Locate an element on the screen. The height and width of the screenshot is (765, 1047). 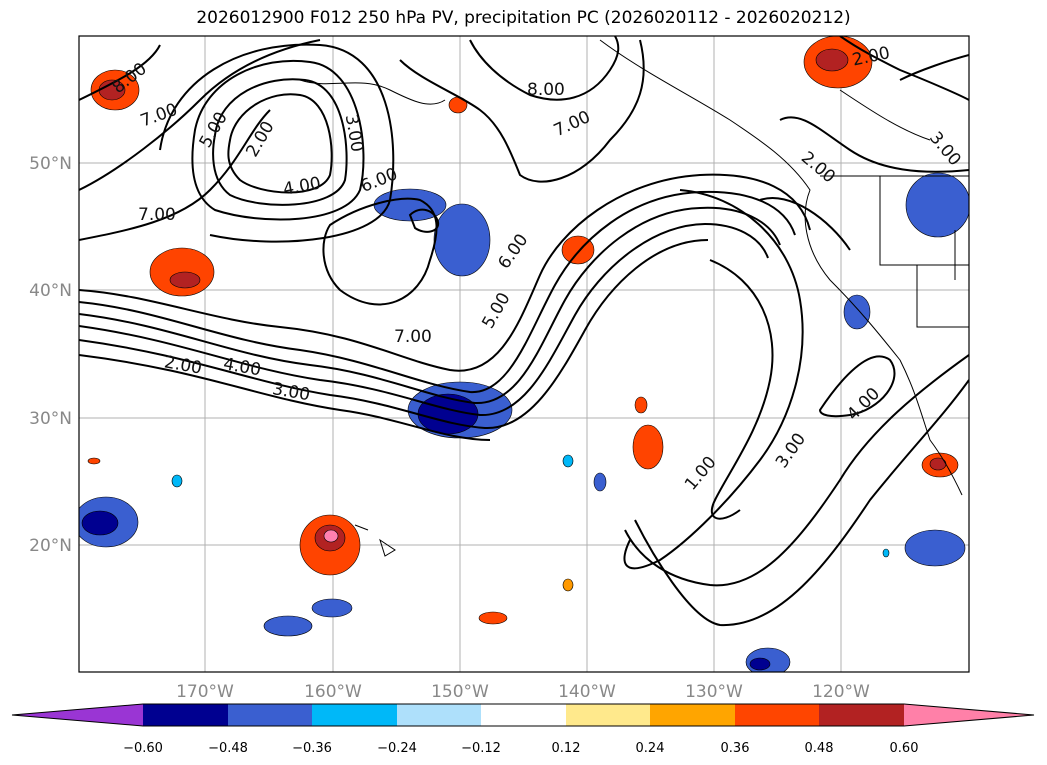
lon-label: 140°W is located at coordinates (587, 692).